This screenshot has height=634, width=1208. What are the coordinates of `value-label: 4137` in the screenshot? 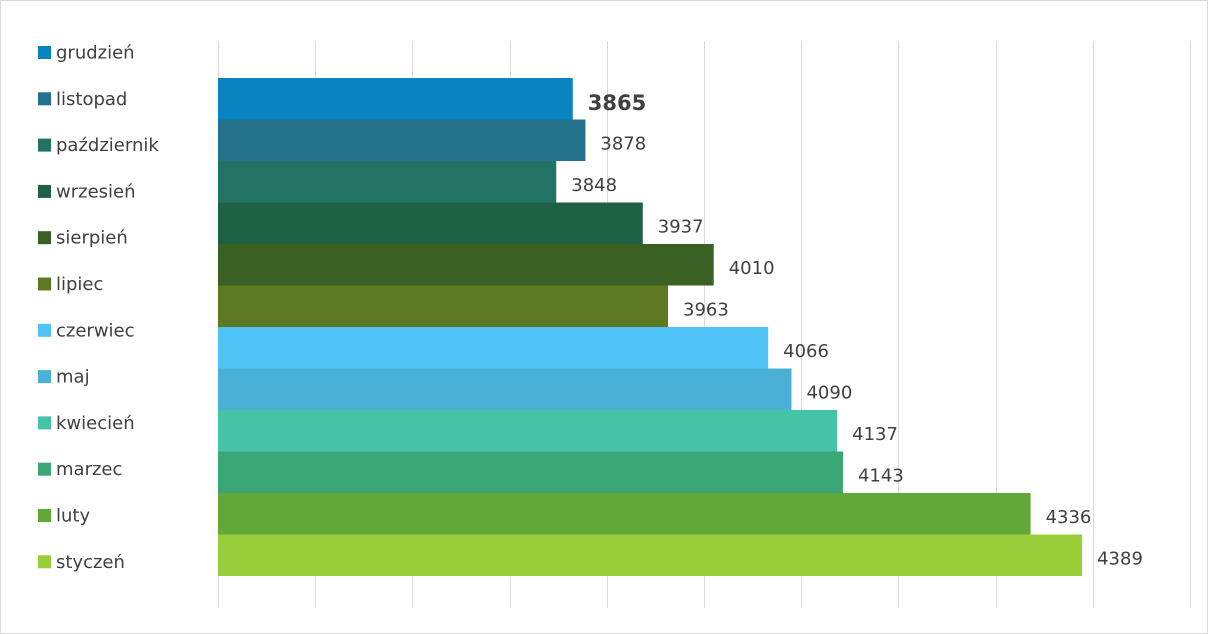 It's located at (875, 434).